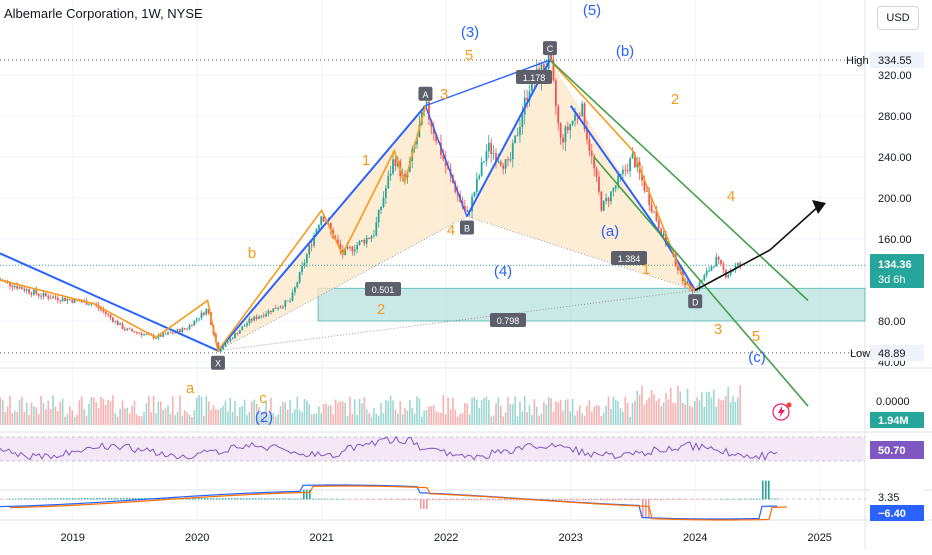  Describe the element at coordinates (190, 388) in the screenshot. I see `wave-label-orange: a` at that location.